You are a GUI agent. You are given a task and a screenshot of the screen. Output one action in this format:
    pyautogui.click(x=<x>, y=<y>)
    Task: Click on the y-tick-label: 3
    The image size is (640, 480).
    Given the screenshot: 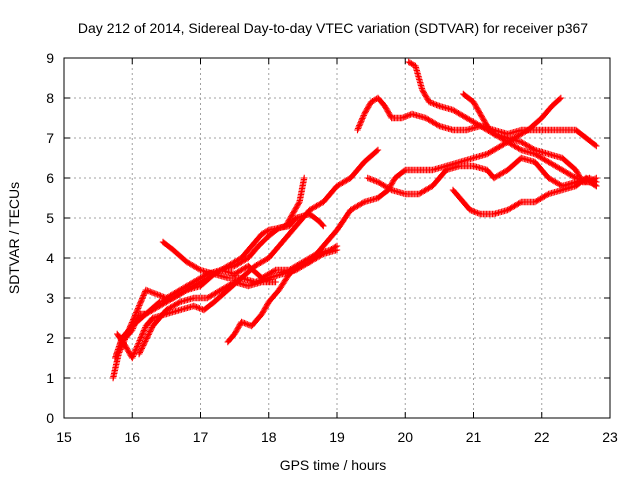 What is the action you would take?
    pyautogui.click(x=50, y=298)
    